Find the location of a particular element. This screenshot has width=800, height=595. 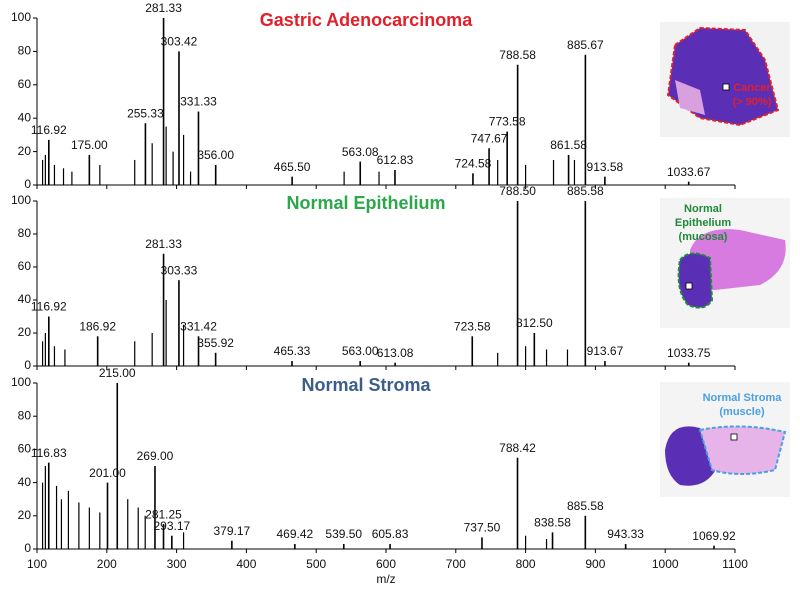

peak-label: 838.58 is located at coordinates (552, 523).